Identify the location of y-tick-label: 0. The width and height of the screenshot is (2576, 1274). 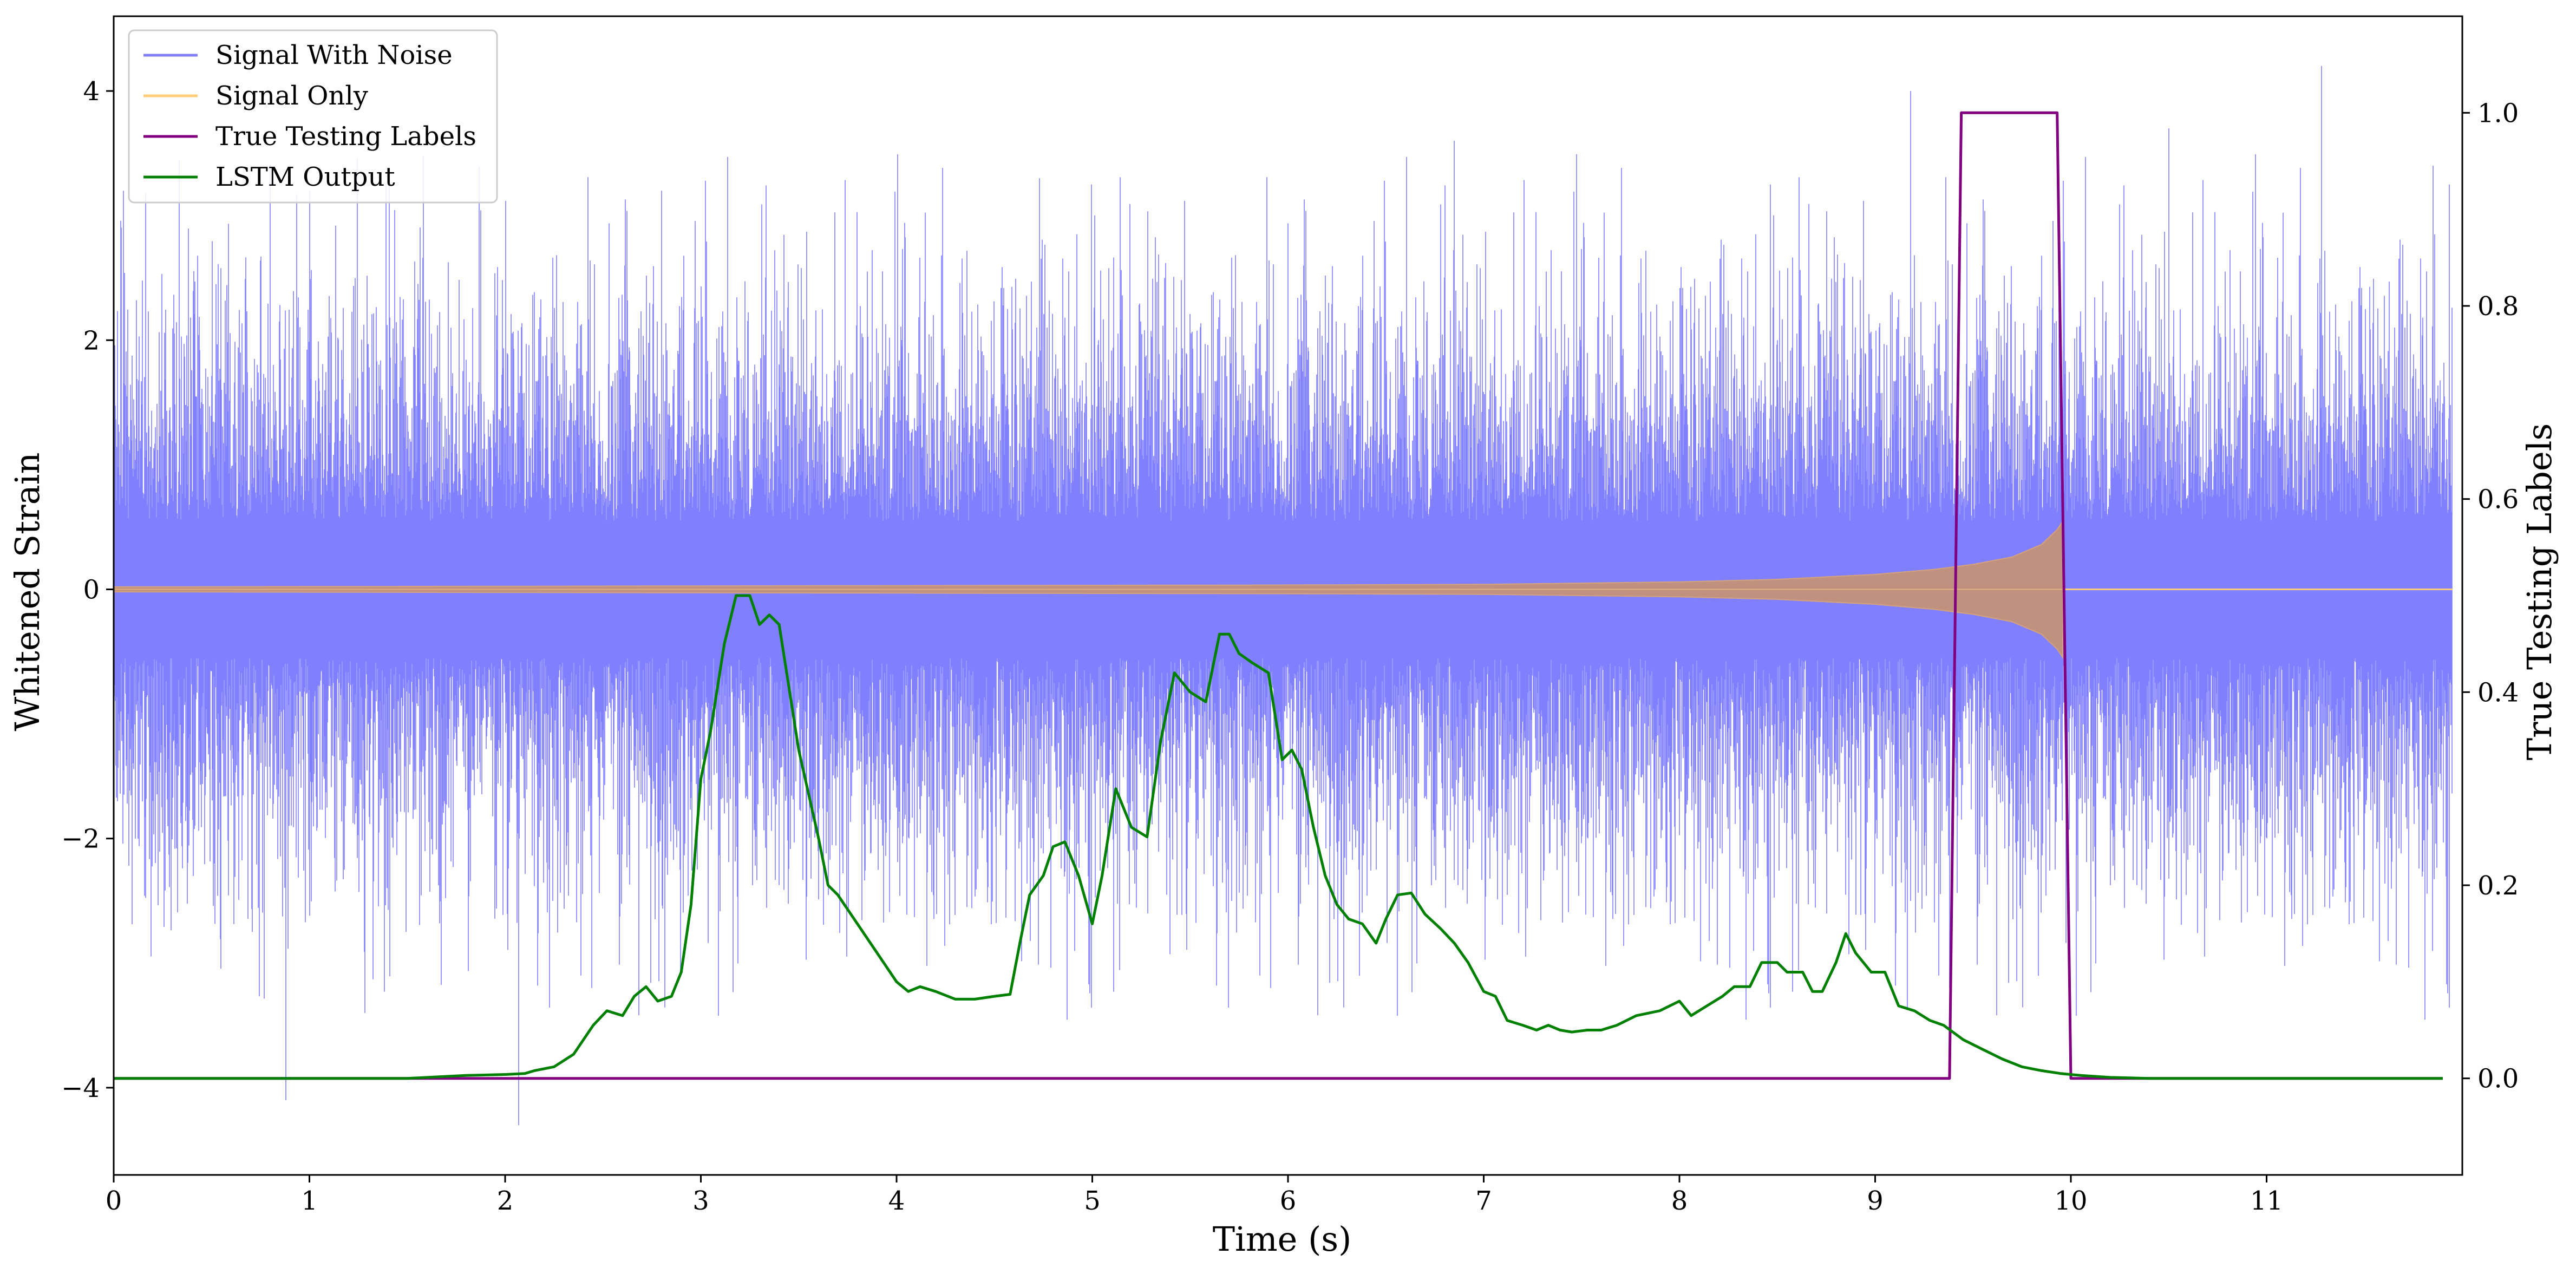
(92, 589).